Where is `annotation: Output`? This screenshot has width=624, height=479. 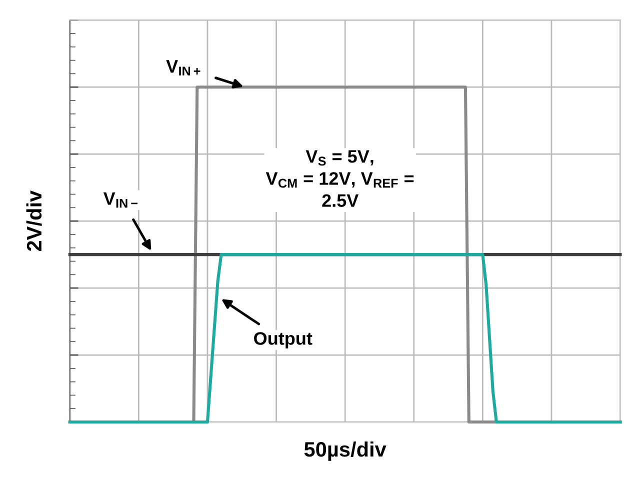 annotation: Output is located at coordinates (283, 340).